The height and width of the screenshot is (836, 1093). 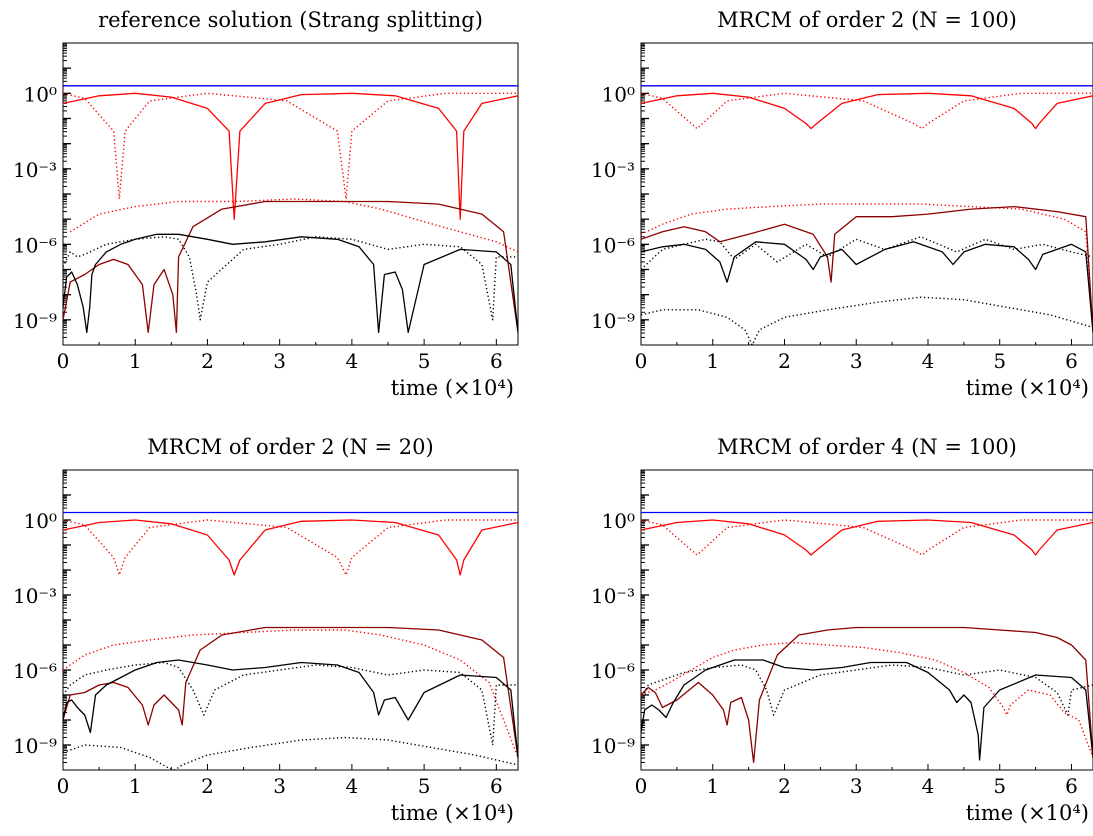 I want to click on chart-title: MRCM of order 4 (N = 100), so click(x=867, y=447).